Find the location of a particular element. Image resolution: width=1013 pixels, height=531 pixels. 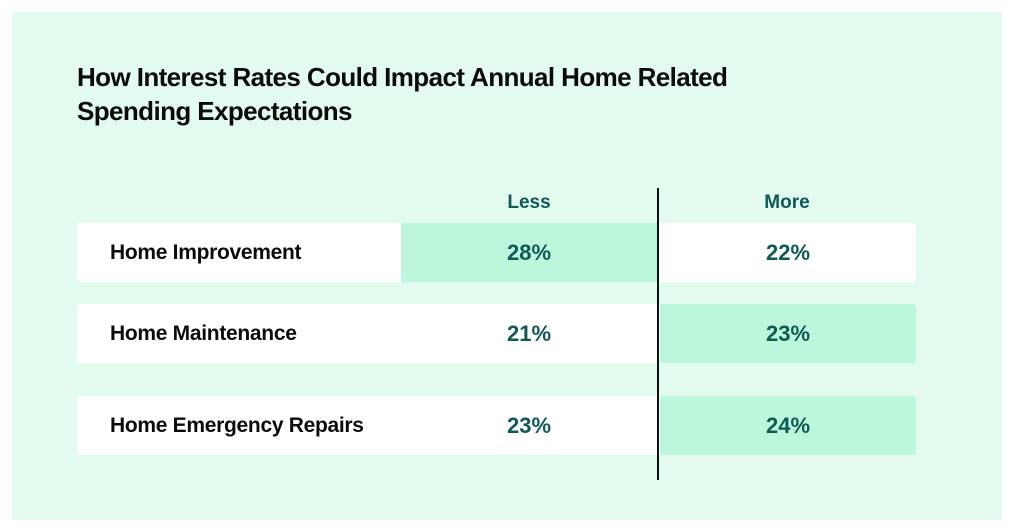

table-row-home-emergency-repairs: Home Emergency Repairs 23% 24% is located at coordinates (496, 425).